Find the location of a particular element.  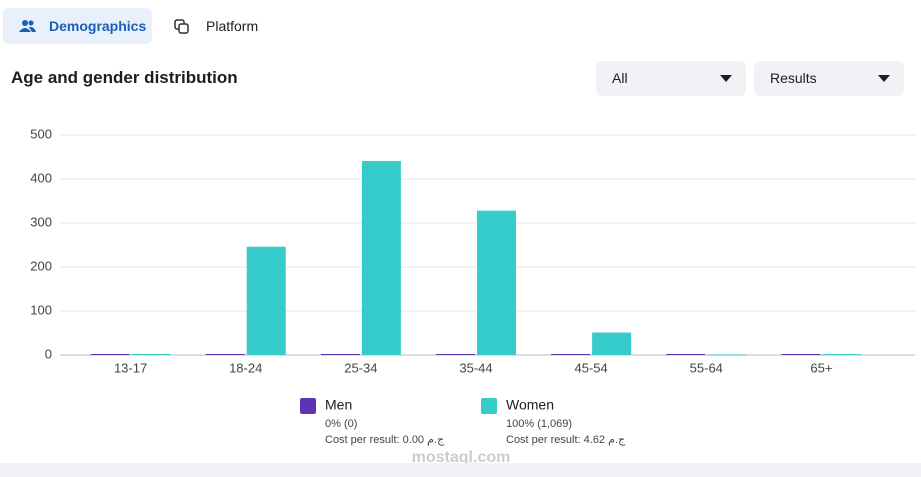

x-tick-label: 35-44 is located at coordinates (475, 367).